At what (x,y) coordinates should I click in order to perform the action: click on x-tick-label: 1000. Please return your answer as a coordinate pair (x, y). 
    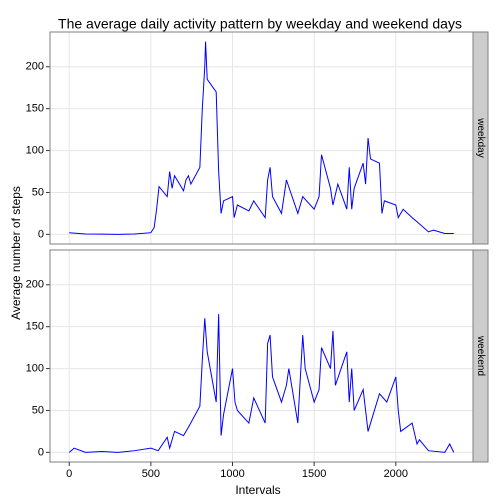
    Looking at the image, I should click on (232, 474).